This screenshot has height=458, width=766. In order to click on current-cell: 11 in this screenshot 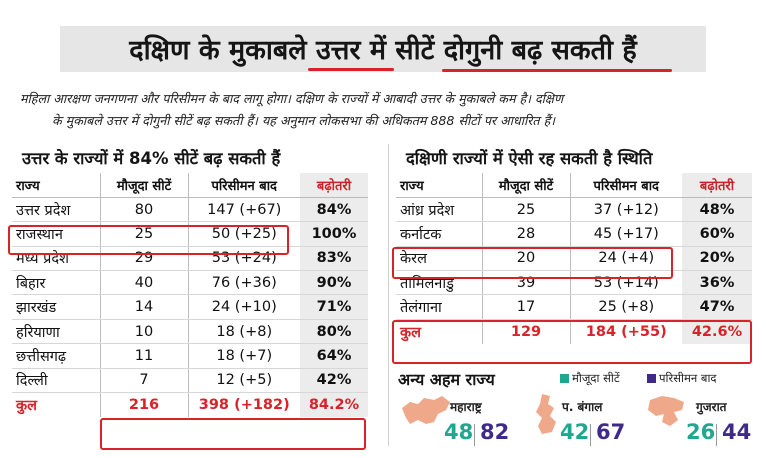, I will do `click(143, 356)`.